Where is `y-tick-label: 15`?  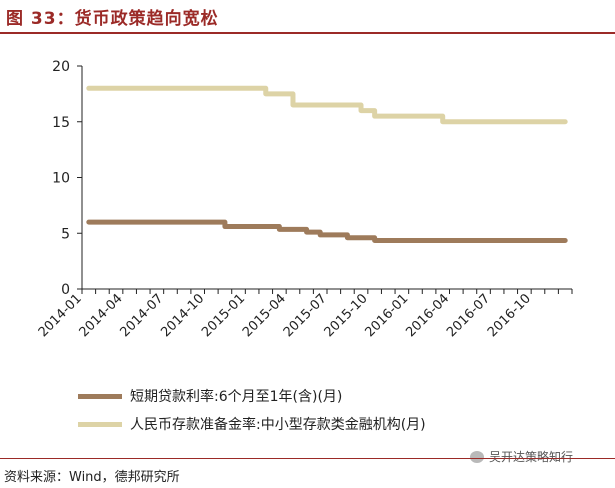 y-tick-label: 15 is located at coordinates (61, 123).